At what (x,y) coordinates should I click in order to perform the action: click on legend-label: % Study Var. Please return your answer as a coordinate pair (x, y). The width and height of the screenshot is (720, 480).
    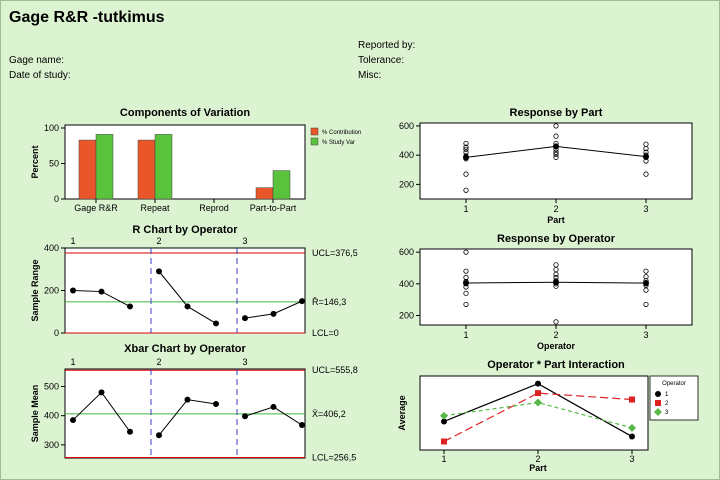
    Looking at the image, I should click on (338, 143).